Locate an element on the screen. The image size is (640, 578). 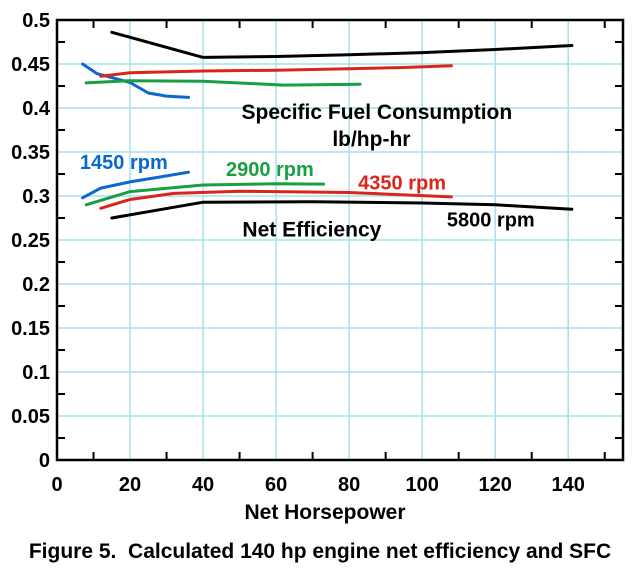
x-tick-label: 120 is located at coordinates (495, 485).